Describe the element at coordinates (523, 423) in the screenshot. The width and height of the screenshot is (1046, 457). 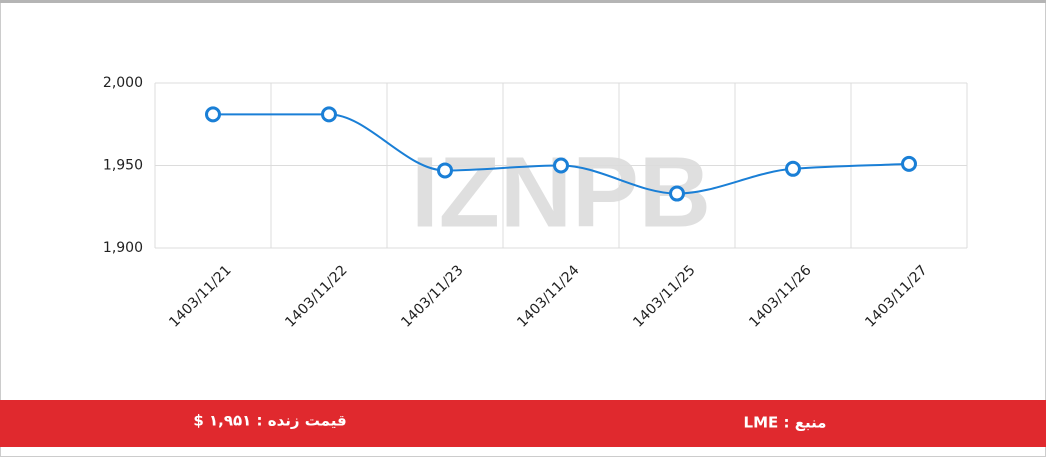
I see `footer-bar` at that location.